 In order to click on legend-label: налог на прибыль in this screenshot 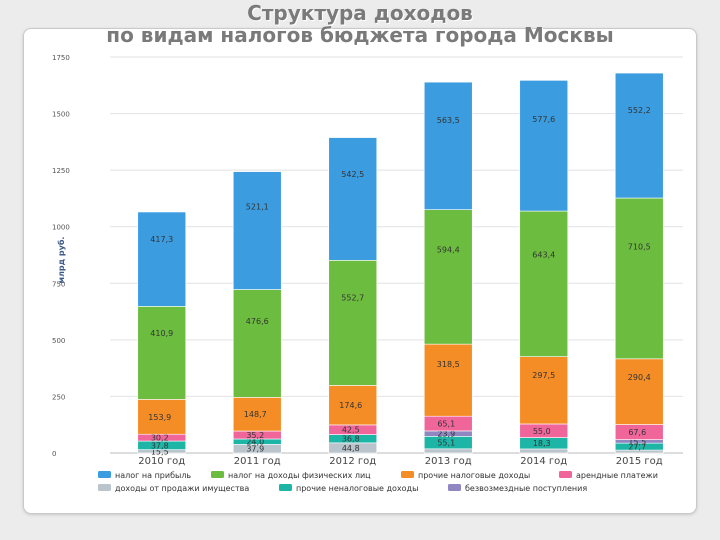, I will do `click(153, 475)`.